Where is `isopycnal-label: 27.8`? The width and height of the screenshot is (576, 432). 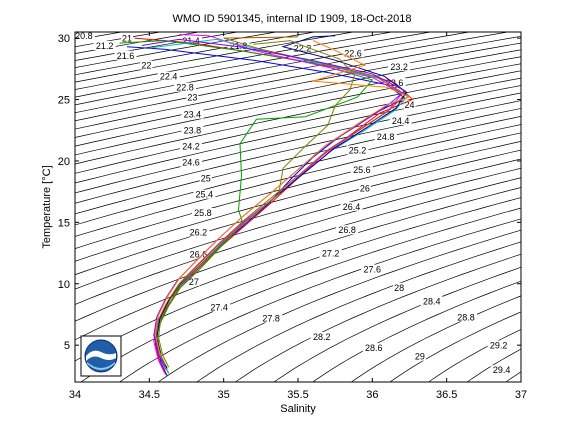 isopycnal-label: 27.8 is located at coordinates (271, 319).